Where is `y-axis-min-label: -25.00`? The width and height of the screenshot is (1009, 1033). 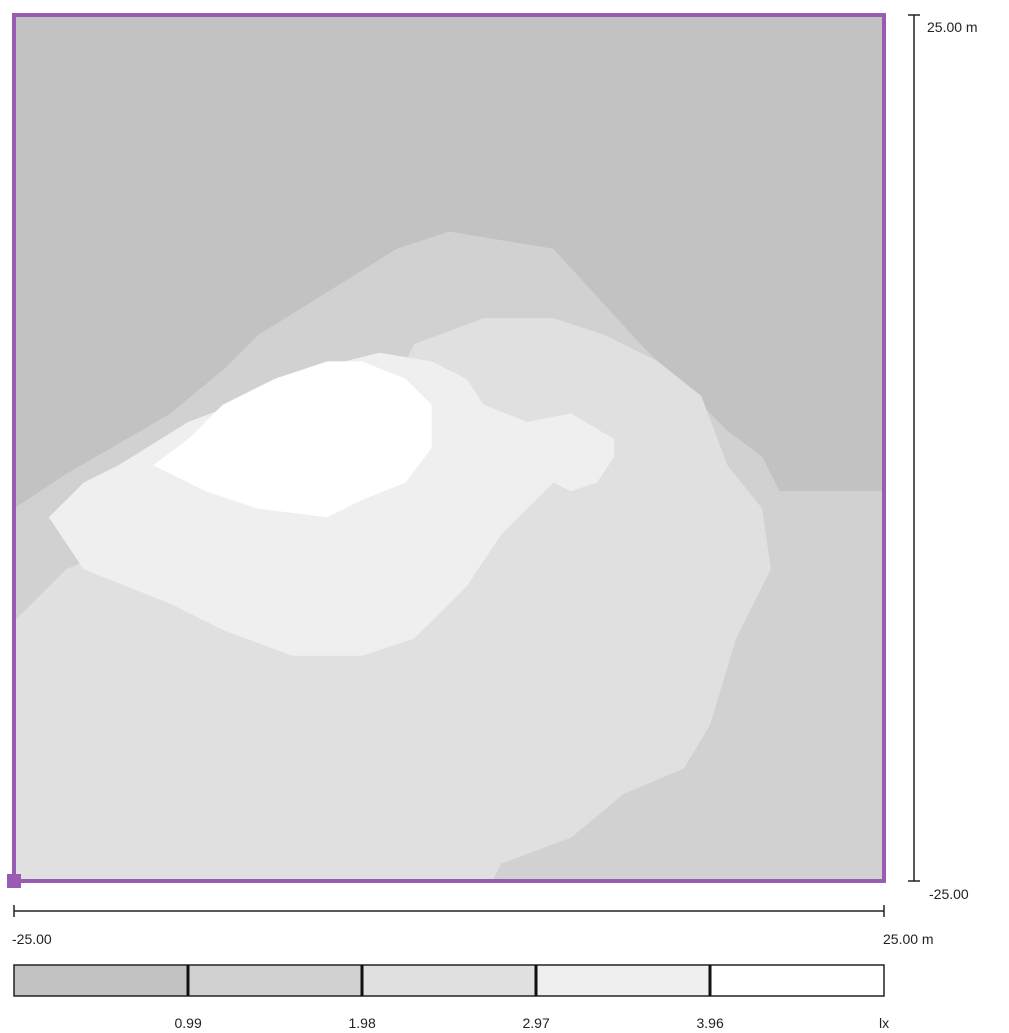
y-axis-min-label: -25.00 is located at coordinates (949, 894).